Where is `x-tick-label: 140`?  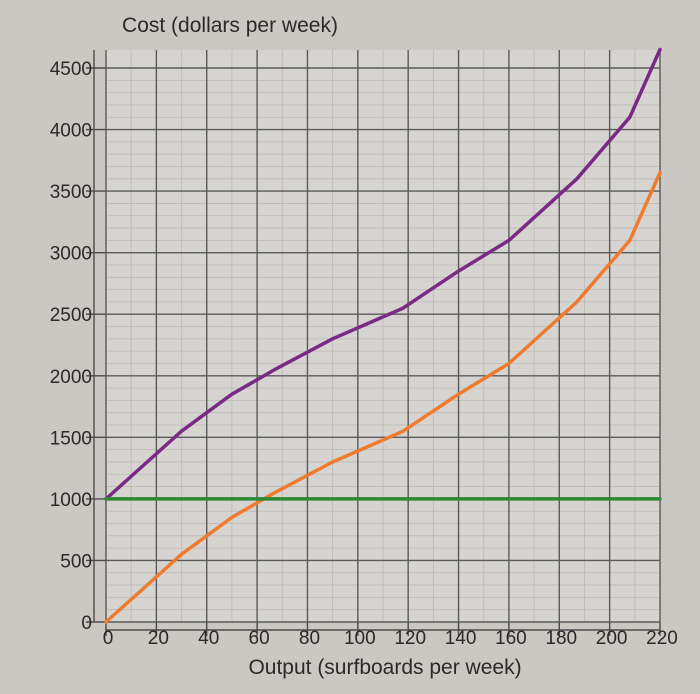 x-tick-label: 140 is located at coordinates (461, 638).